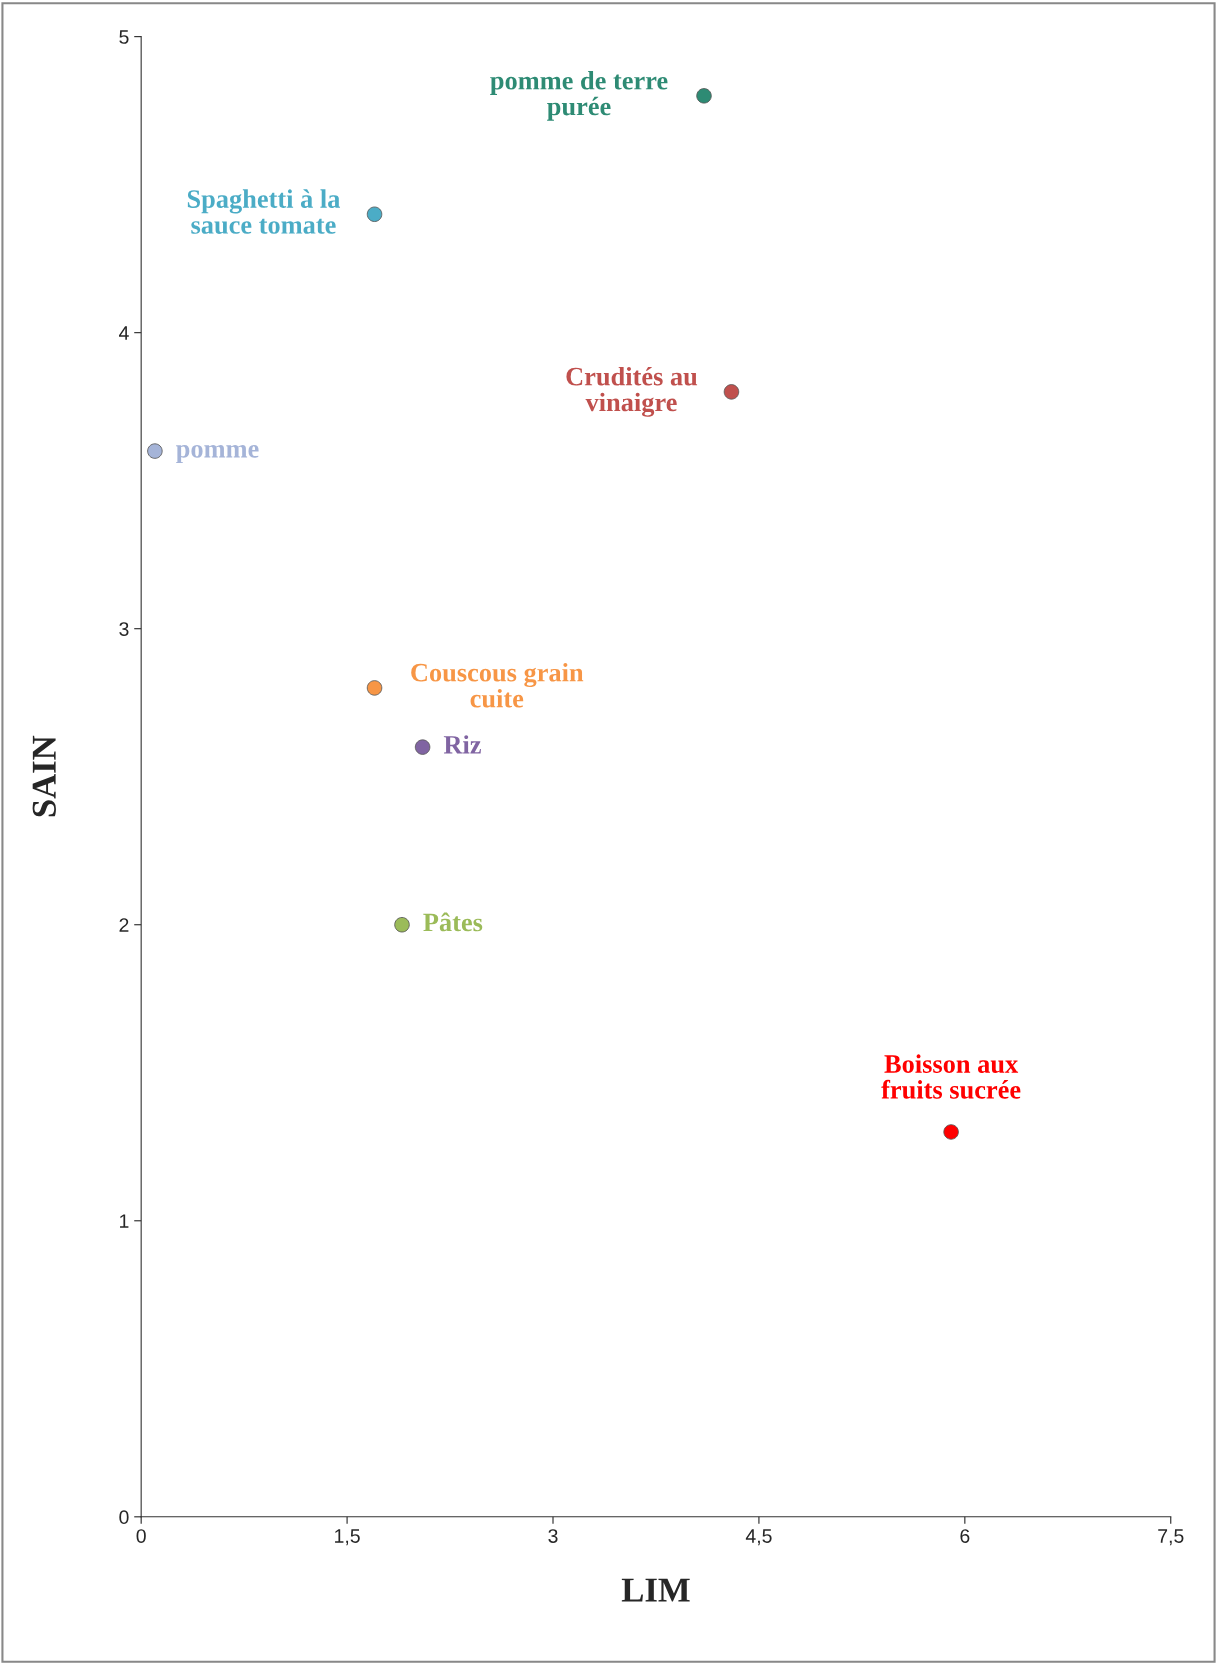 This screenshot has width=1217, height=1665. I want to click on x-tick-label: 6, so click(965, 1536).